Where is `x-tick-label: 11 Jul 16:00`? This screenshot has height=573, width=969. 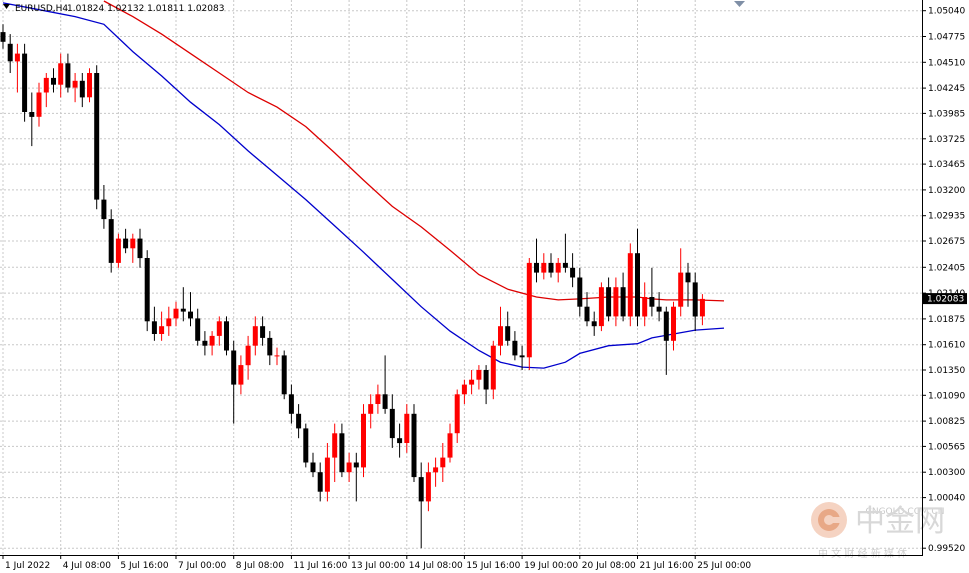
x-tick-label: 11 Jul 16:00 is located at coordinates (320, 566).